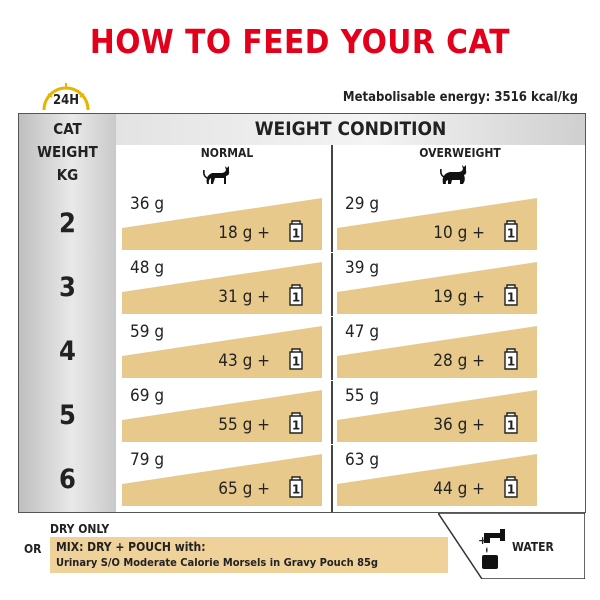 The height and width of the screenshot is (600, 600). I want to click on dry-only-amount: 69 g, so click(147, 396).